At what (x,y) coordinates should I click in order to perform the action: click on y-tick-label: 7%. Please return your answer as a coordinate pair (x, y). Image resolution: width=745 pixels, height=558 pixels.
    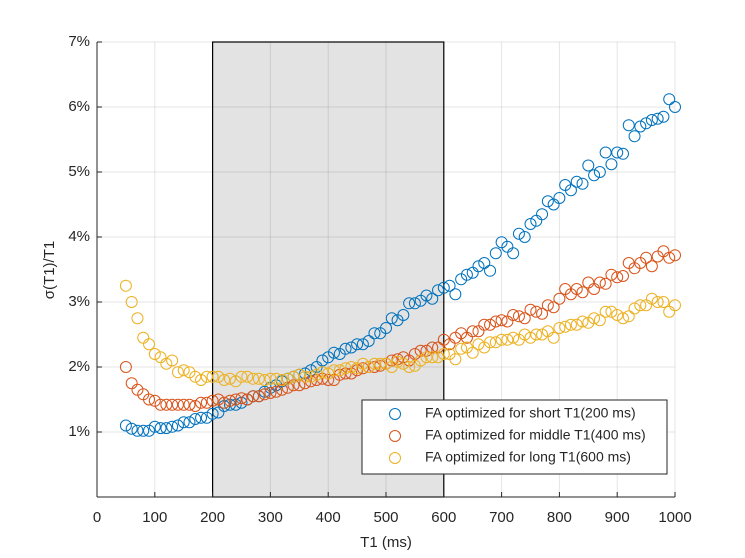
    Looking at the image, I should click on (79, 41).